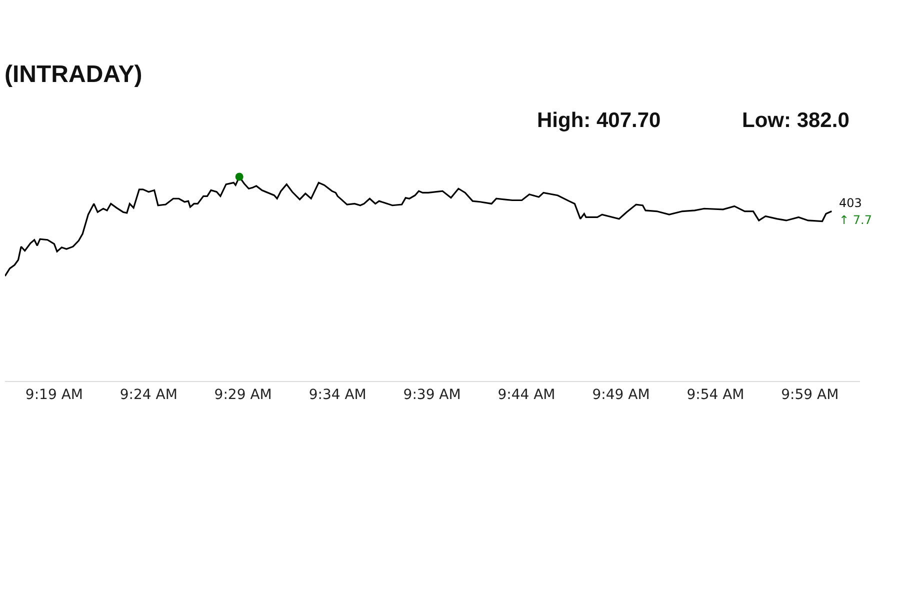  Describe the element at coordinates (810, 394) in the screenshot. I see `x-tick-label: 9:59 AM` at that location.